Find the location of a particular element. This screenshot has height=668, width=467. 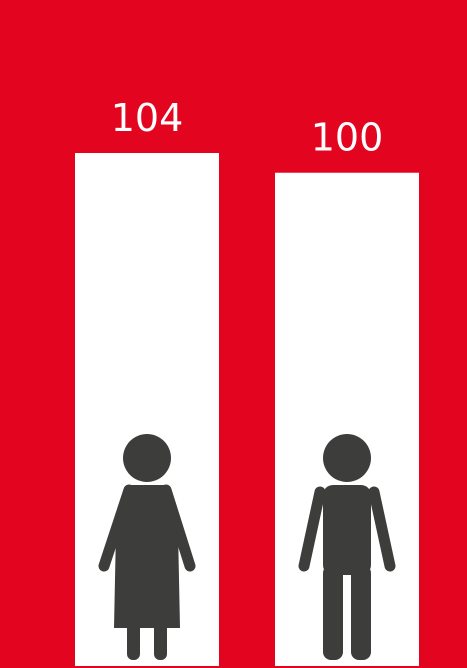

data-label-women: 104 is located at coordinates (147, 118).